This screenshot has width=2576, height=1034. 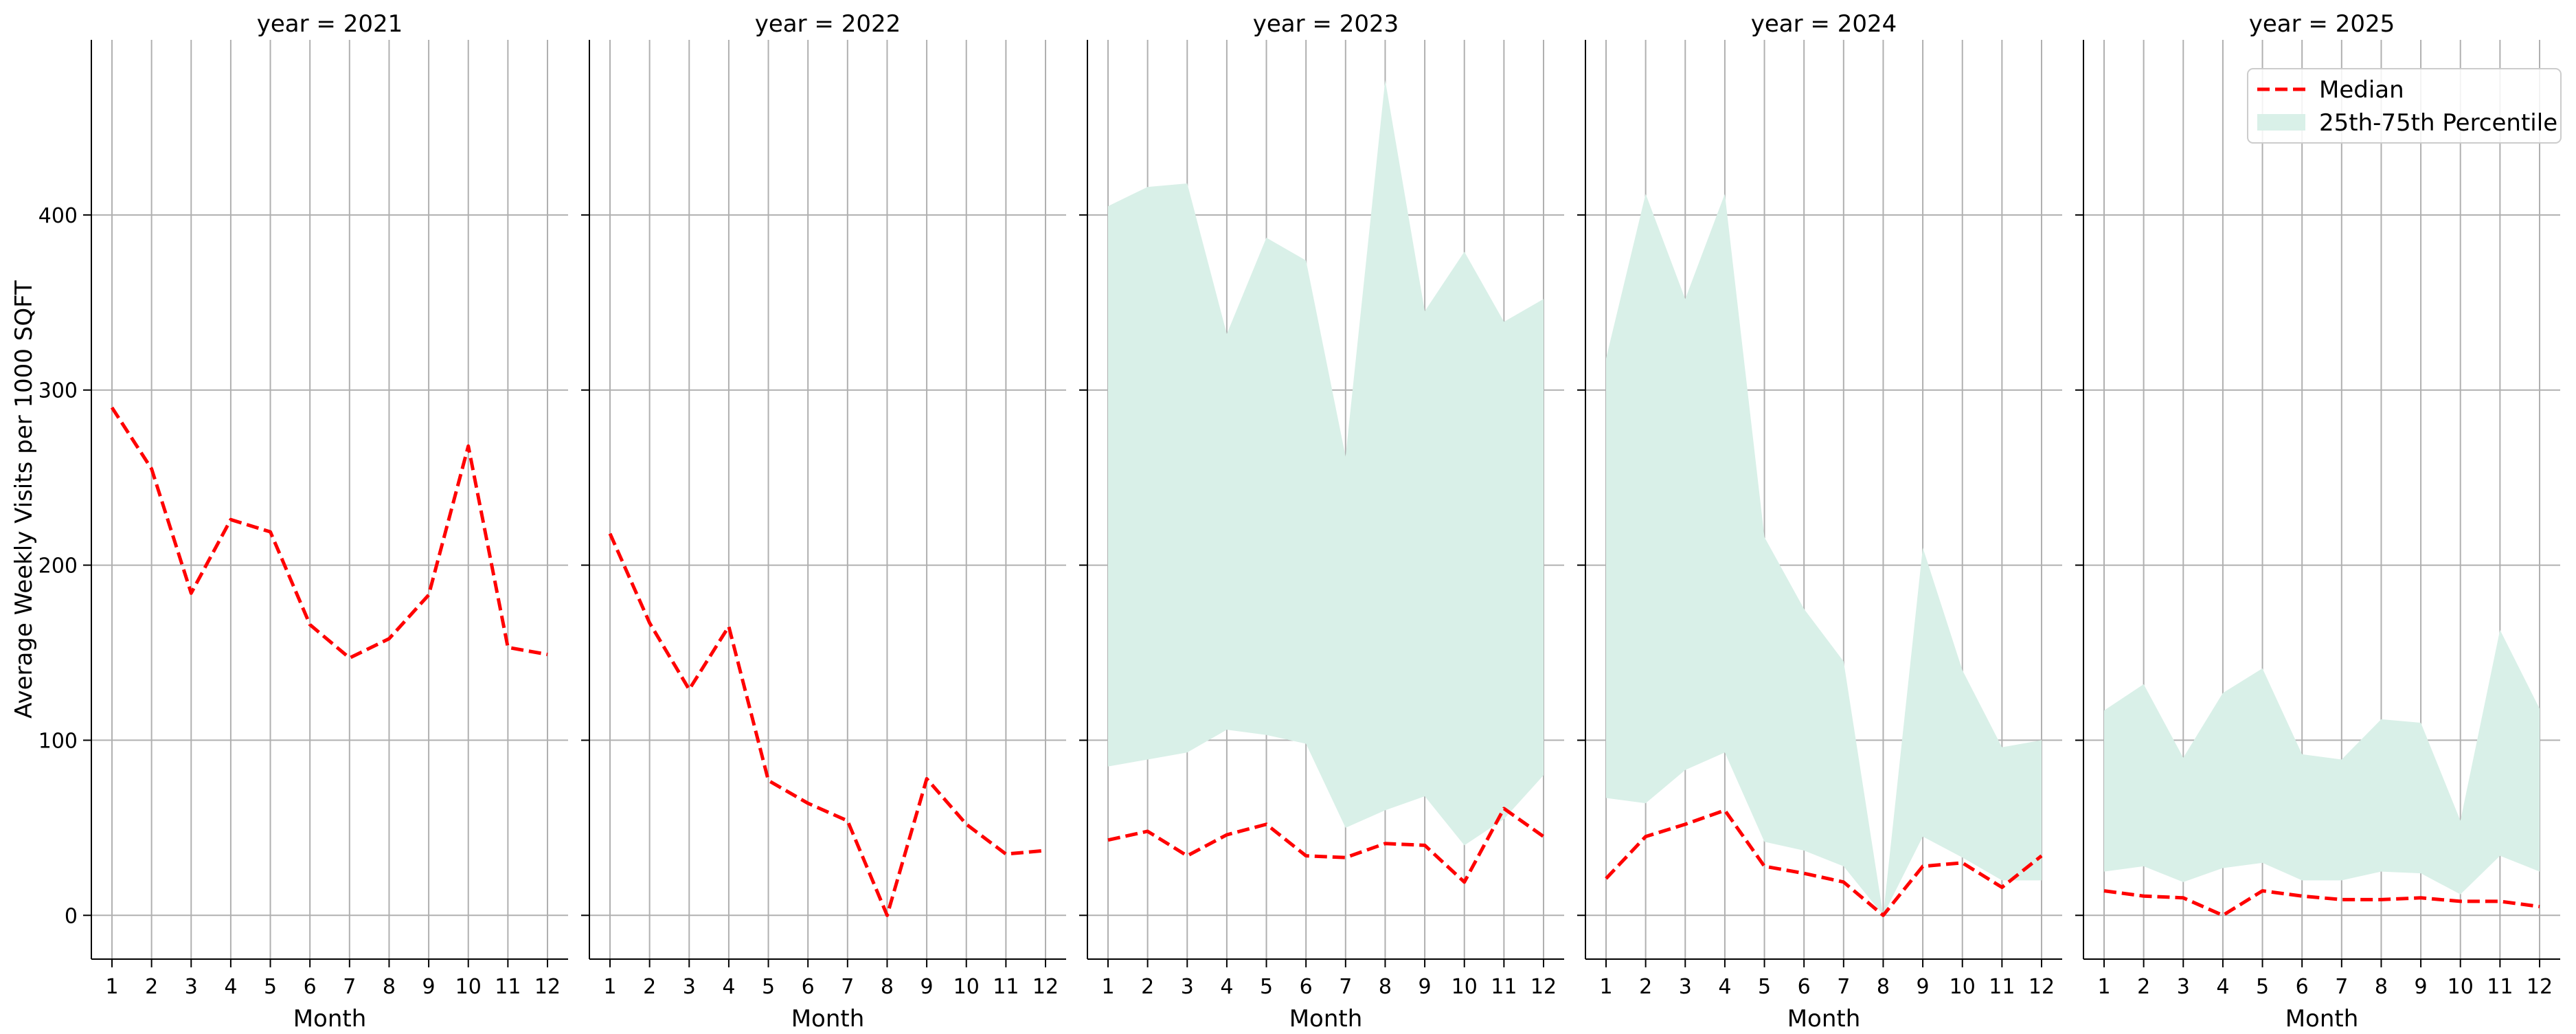 What do you see at coordinates (2404, 106) in the screenshot?
I see `legend-box` at bounding box center [2404, 106].